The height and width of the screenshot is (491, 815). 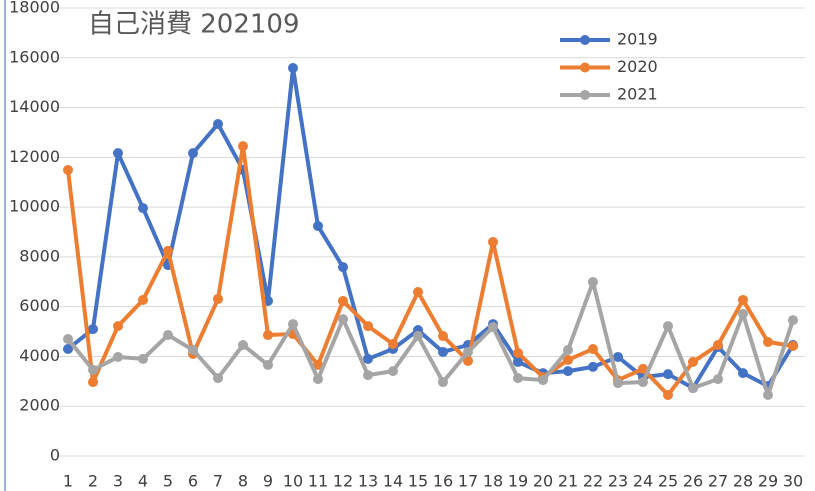 What do you see at coordinates (585, 67) in the screenshot?
I see `legend-marker` at bounding box center [585, 67].